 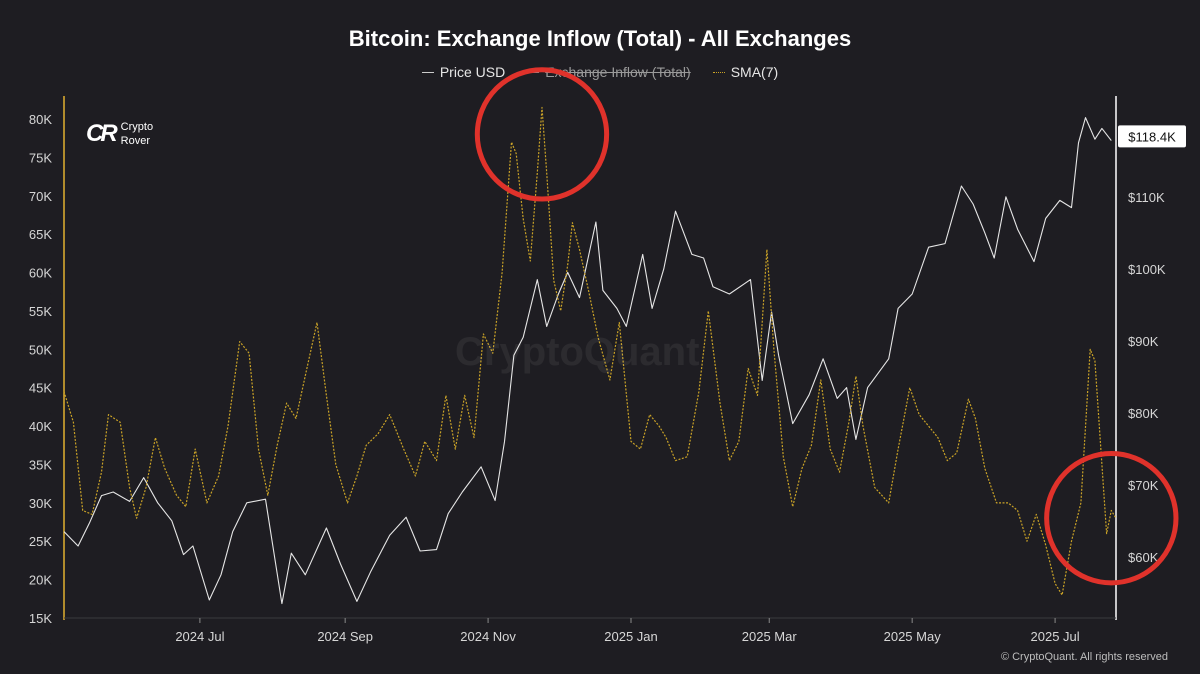 What do you see at coordinates (577, 352) in the screenshot?
I see `watermark: CryptoQuant` at bounding box center [577, 352].